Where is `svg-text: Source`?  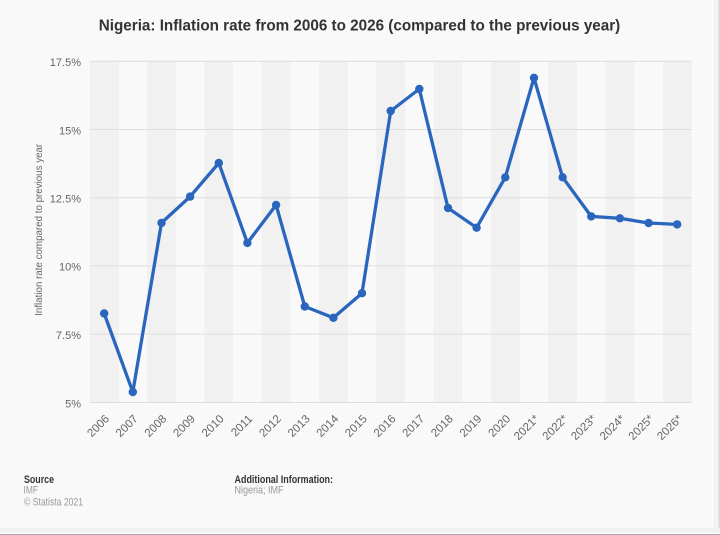
svg-text: Source is located at coordinates (39, 480).